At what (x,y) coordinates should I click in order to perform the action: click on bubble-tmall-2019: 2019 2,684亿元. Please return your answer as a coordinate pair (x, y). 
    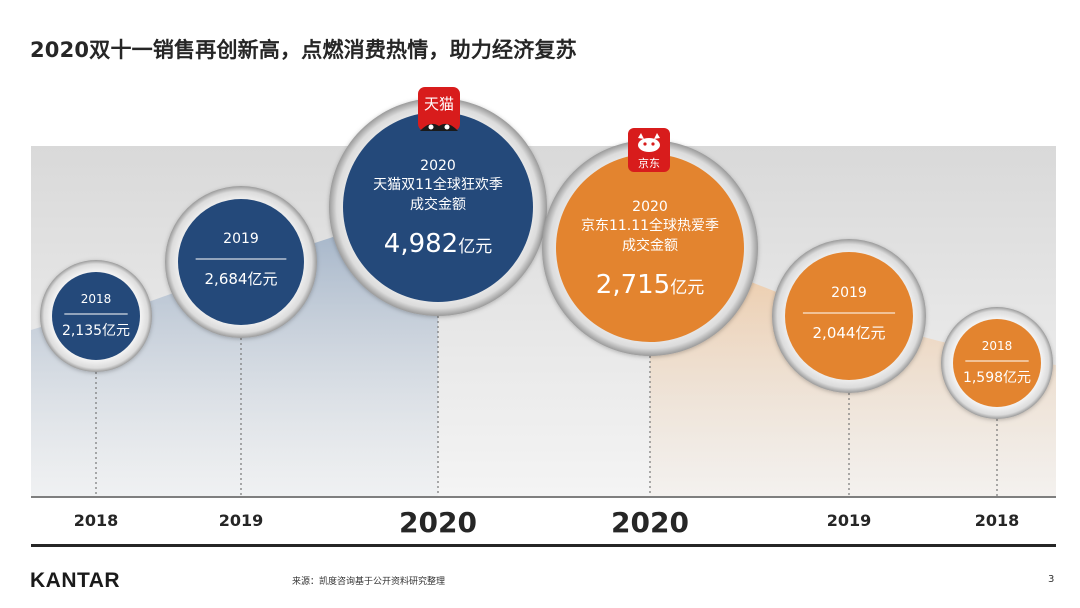
    Looking at the image, I should click on (241, 262).